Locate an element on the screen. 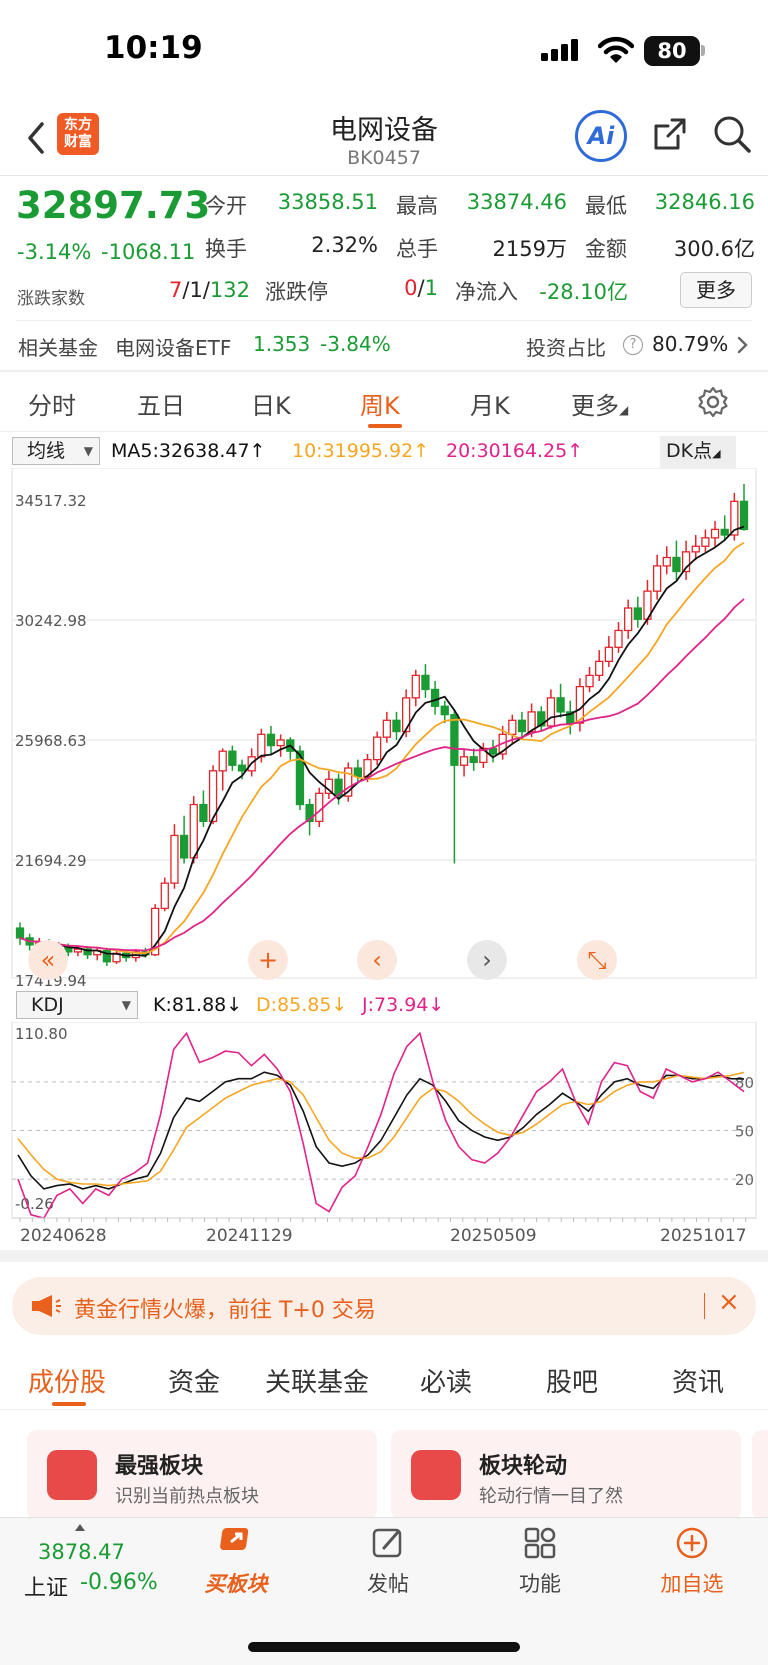  buy-sector-icon is located at coordinates (234, 1539).